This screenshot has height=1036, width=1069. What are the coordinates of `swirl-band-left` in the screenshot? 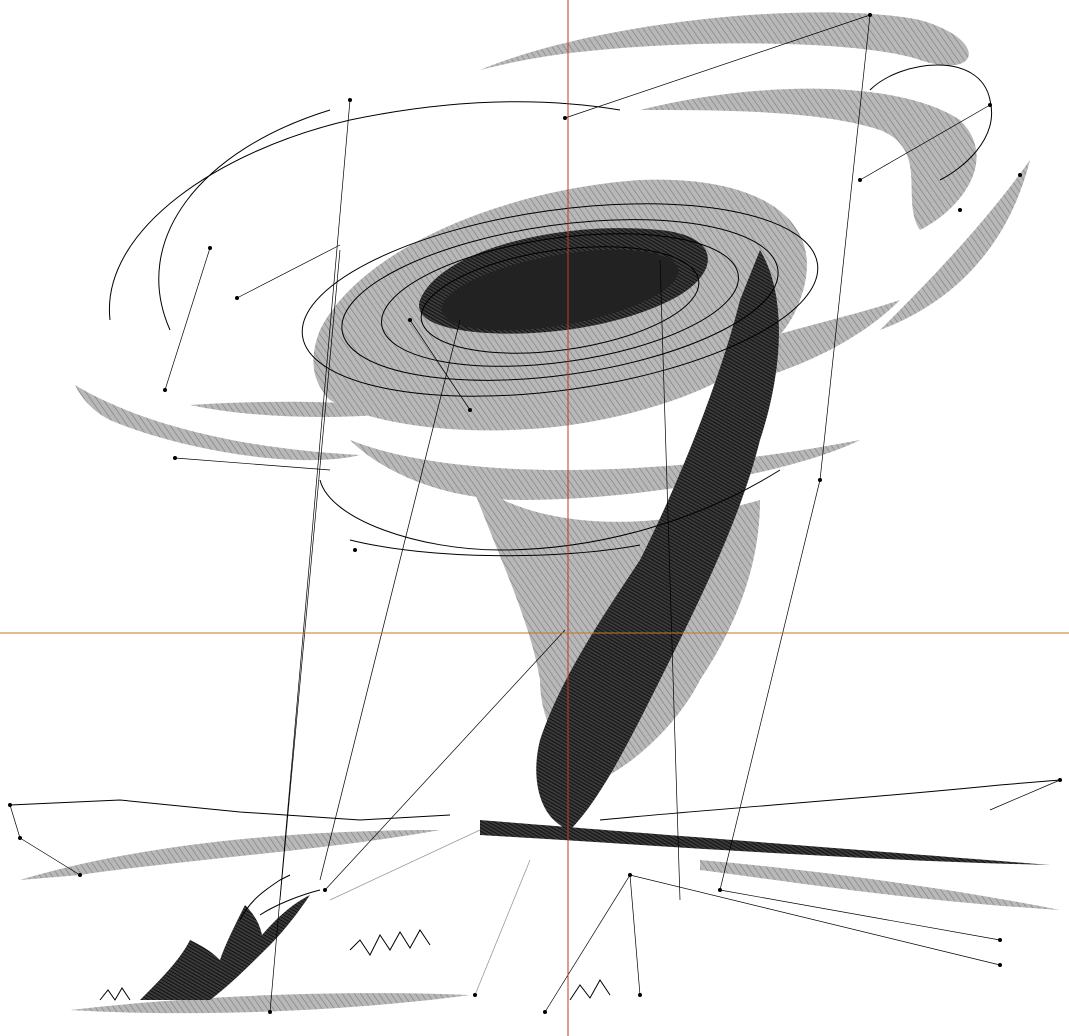 It's located at (217, 423).